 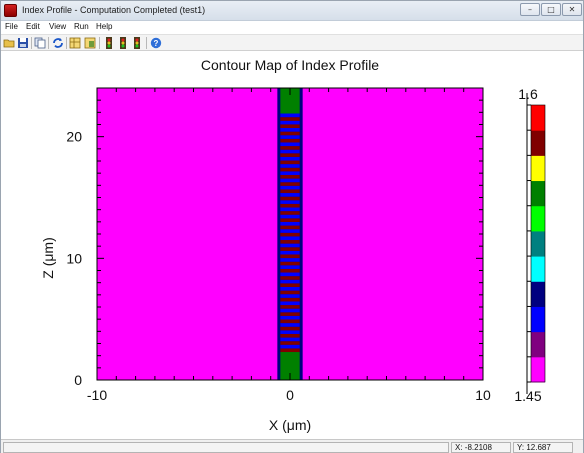 I want to click on layout-alt-icon, so click(x=90, y=43).